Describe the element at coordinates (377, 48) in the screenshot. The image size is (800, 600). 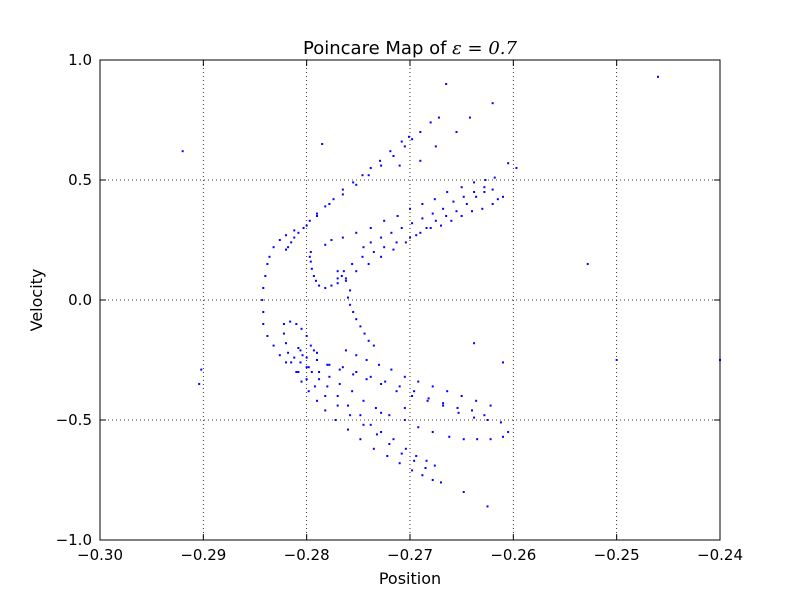
I see `chart-title-text: Poincare Map of` at that location.